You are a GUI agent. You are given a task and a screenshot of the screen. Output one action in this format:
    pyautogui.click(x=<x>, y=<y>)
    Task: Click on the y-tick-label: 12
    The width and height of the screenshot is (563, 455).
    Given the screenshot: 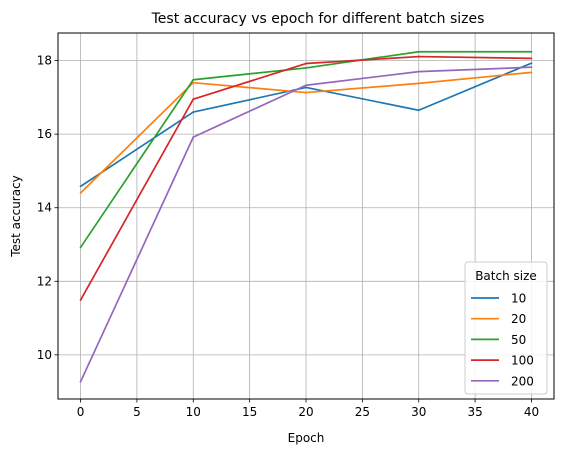 What is the action you would take?
    pyautogui.click(x=44, y=281)
    